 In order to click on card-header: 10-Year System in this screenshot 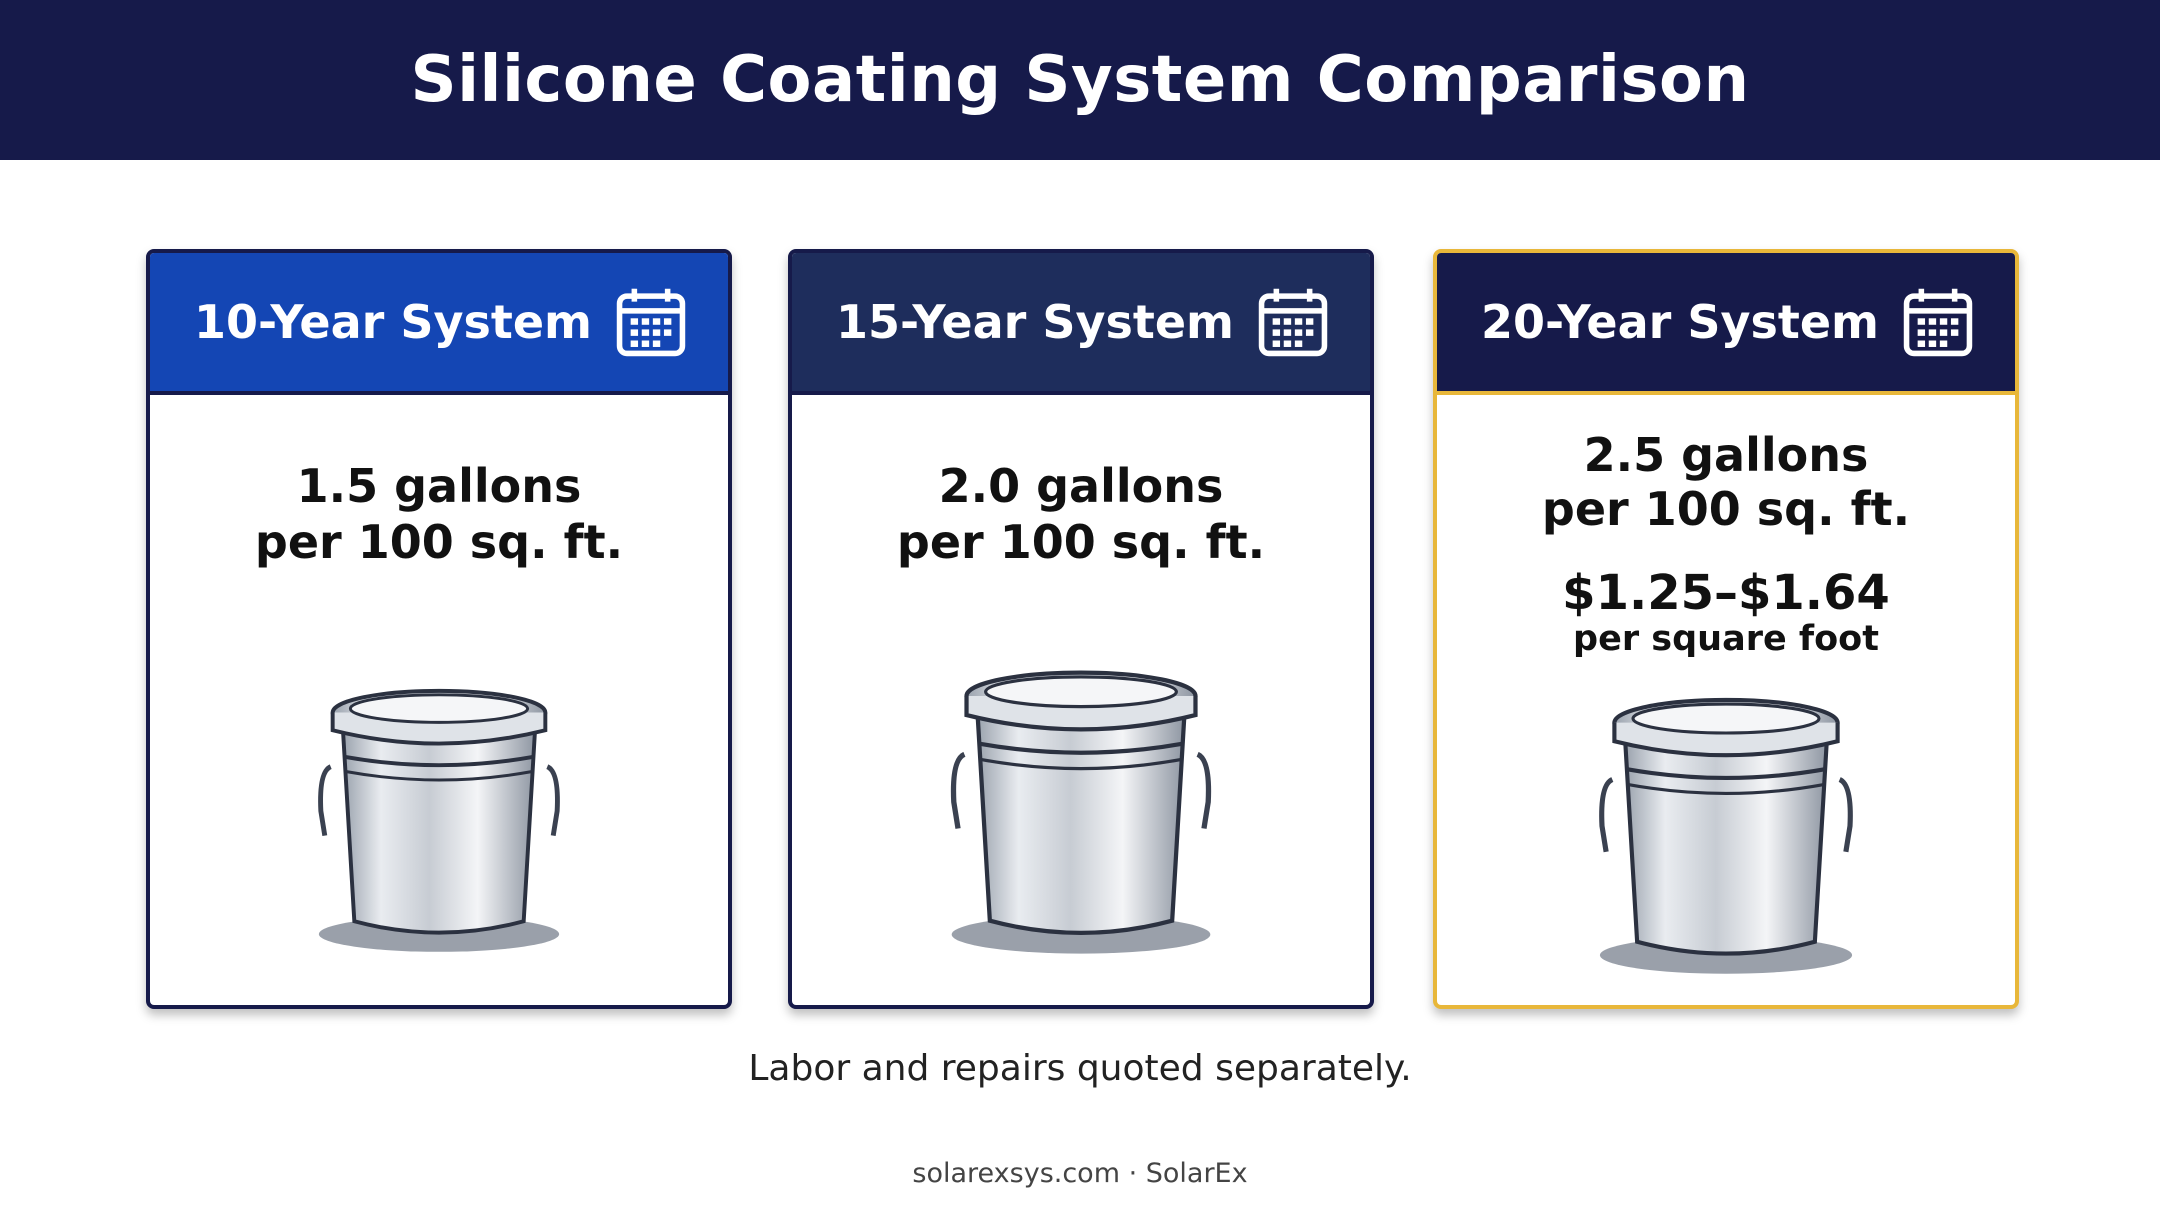, I will do `click(439, 324)`.